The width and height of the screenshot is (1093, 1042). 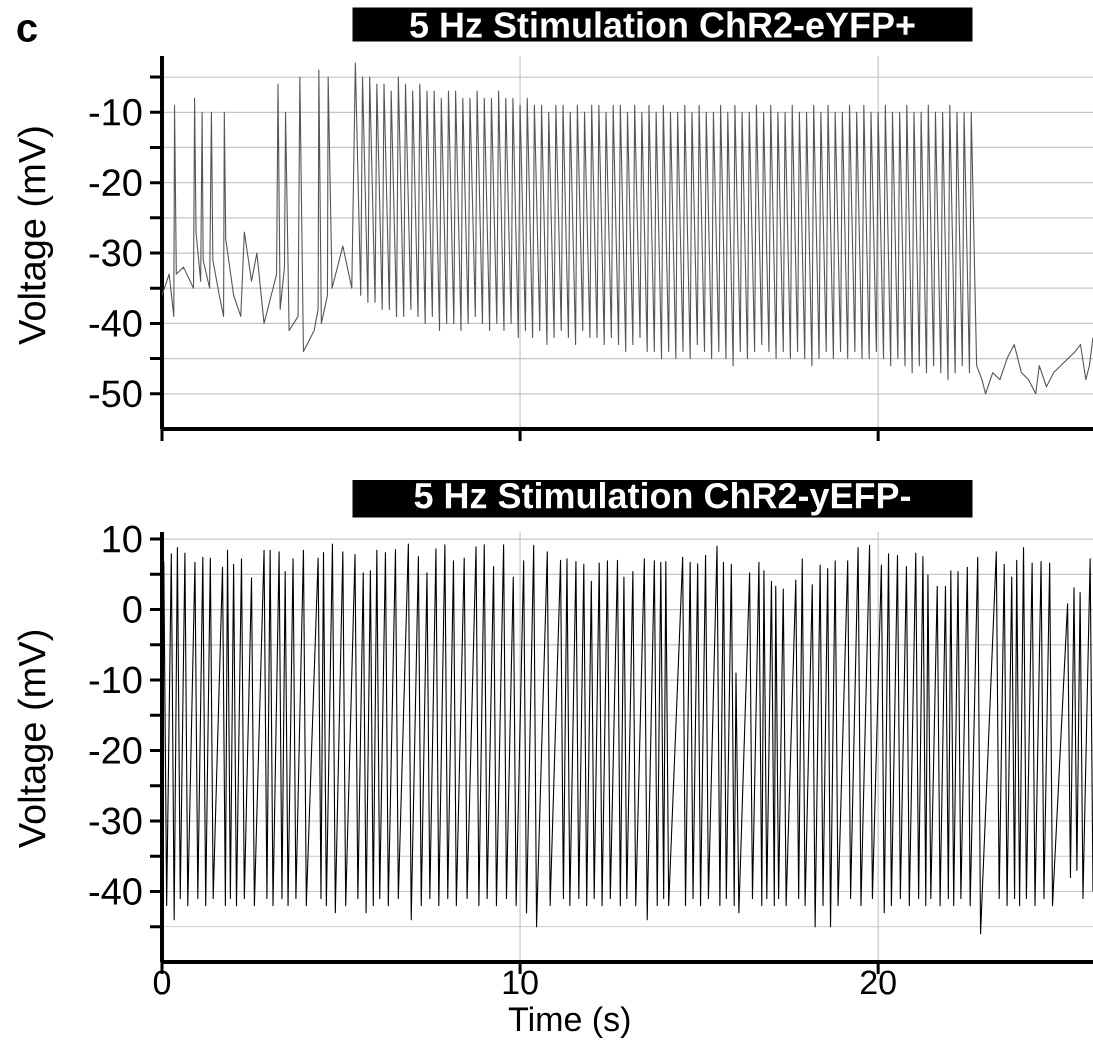 What do you see at coordinates (122, 539) in the screenshot?
I see `y-tick-label: 10` at bounding box center [122, 539].